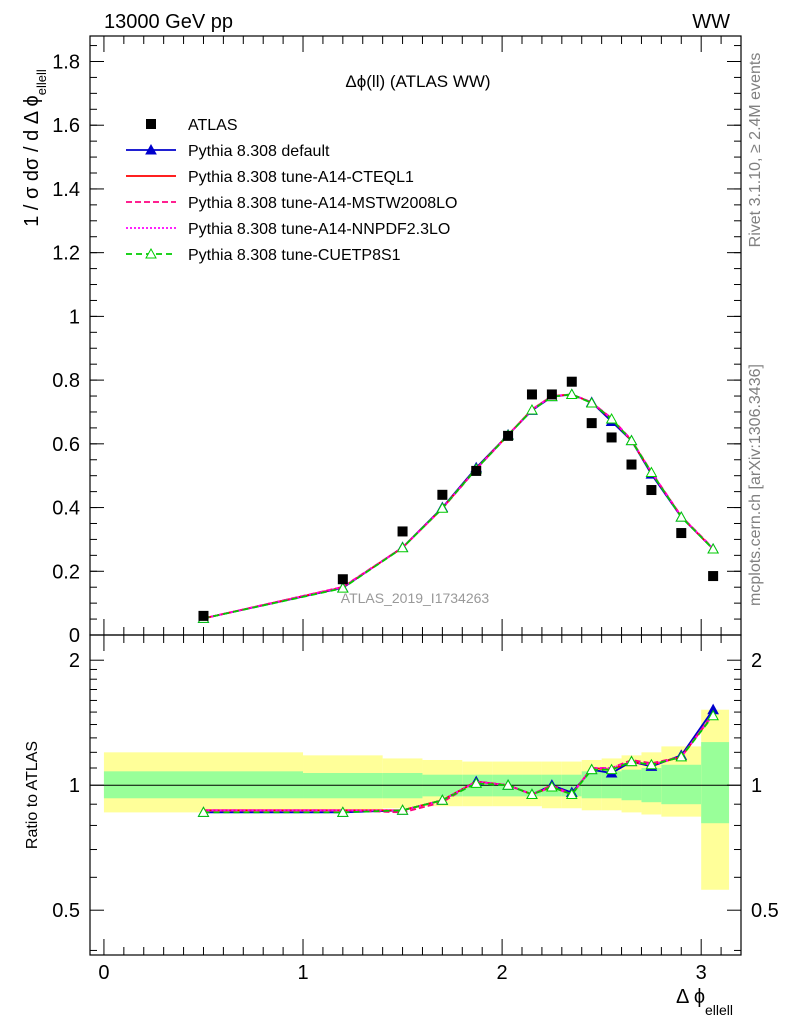 Image resolution: width=786 pixels, height=1024 pixels. What do you see at coordinates (41, 82) in the screenshot?
I see `y-axis-label-sub: ellell` at bounding box center [41, 82].